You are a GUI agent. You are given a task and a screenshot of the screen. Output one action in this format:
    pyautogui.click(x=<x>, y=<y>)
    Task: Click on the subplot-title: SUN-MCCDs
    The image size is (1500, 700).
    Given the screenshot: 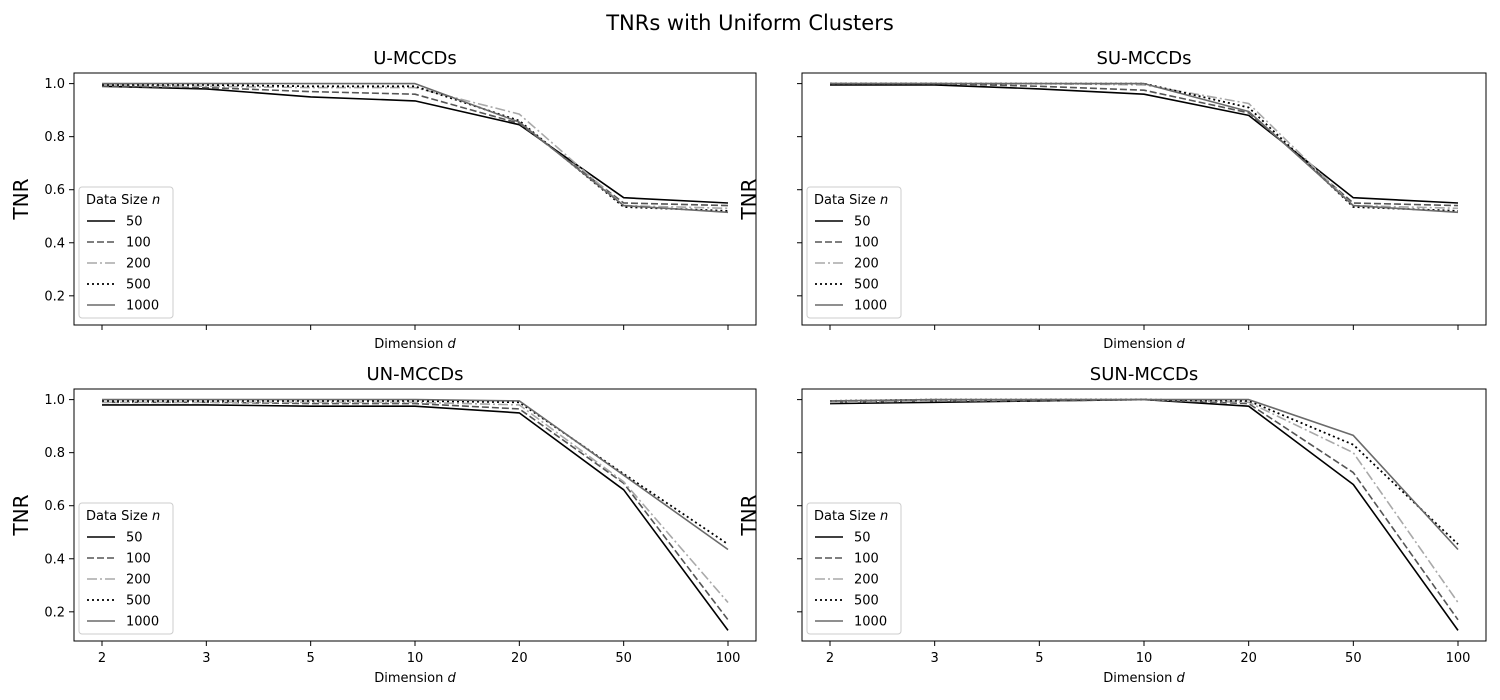 What is the action you would take?
    pyautogui.click(x=1144, y=374)
    